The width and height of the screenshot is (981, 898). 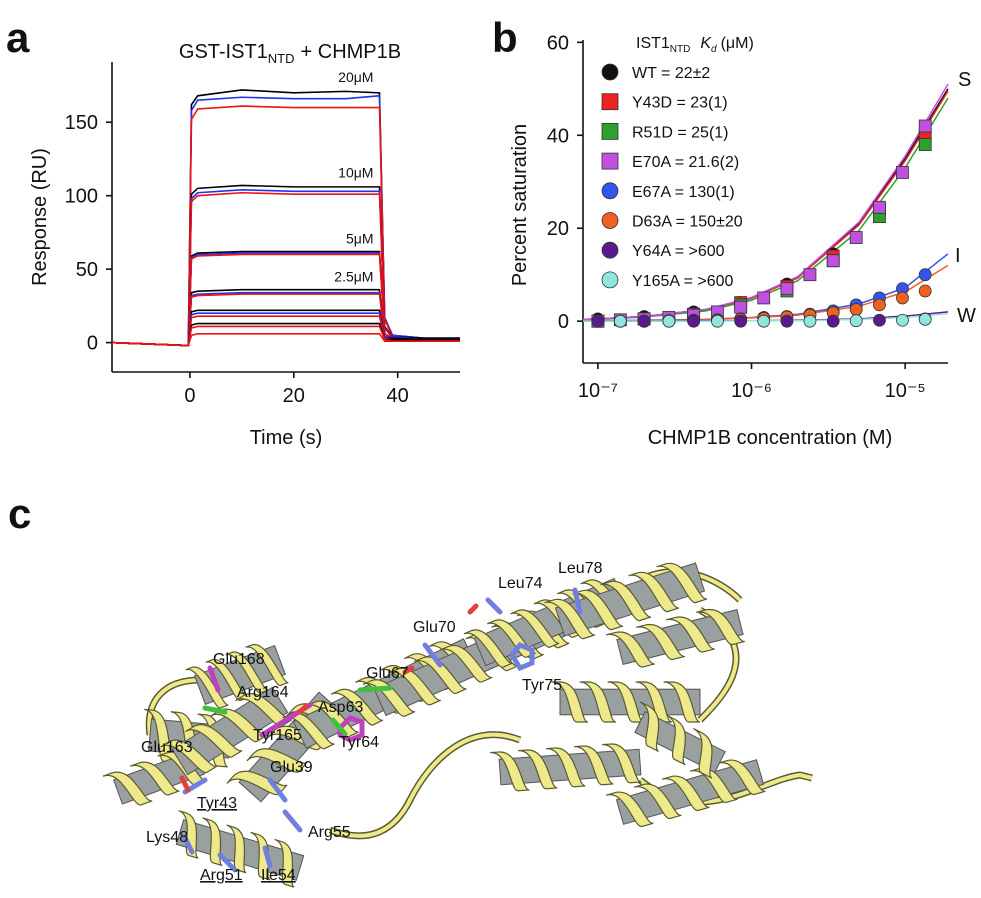 I want to click on curve-label: 10μM, so click(x=355, y=172).